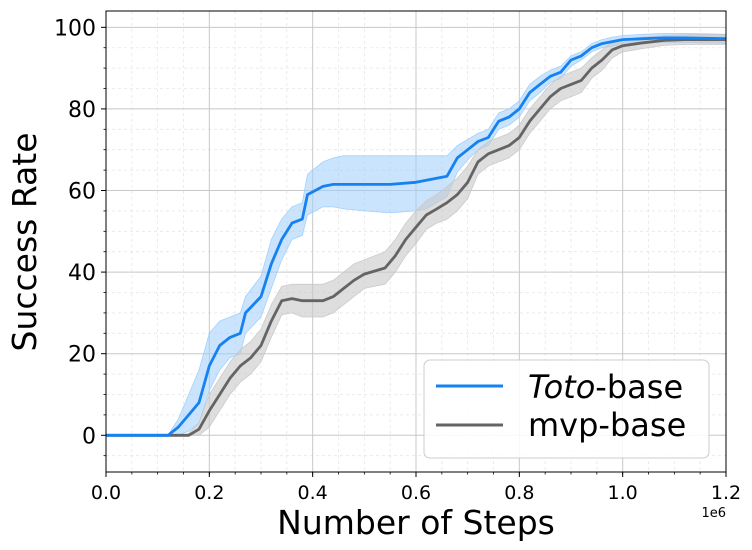  I want to click on y-tick-label: 80, so click(82, 110).